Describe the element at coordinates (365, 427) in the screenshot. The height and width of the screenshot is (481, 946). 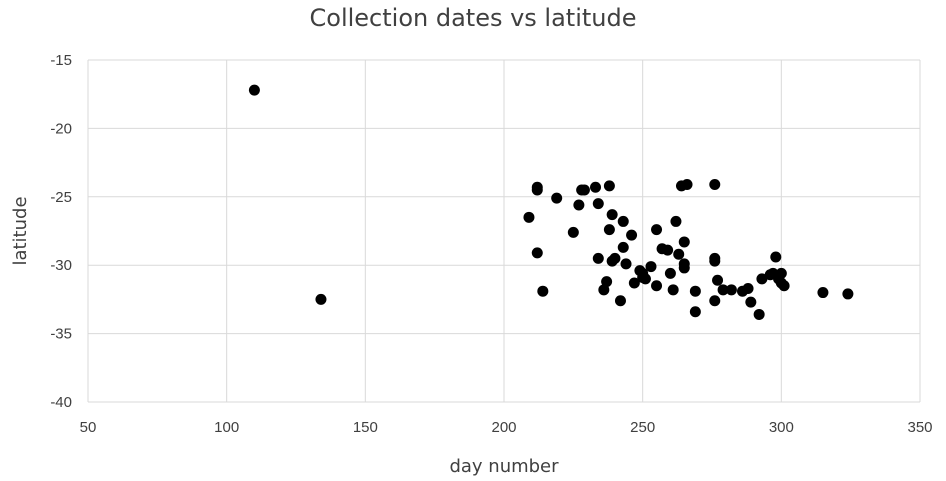
I see `x-tick-label: 150` at that location.